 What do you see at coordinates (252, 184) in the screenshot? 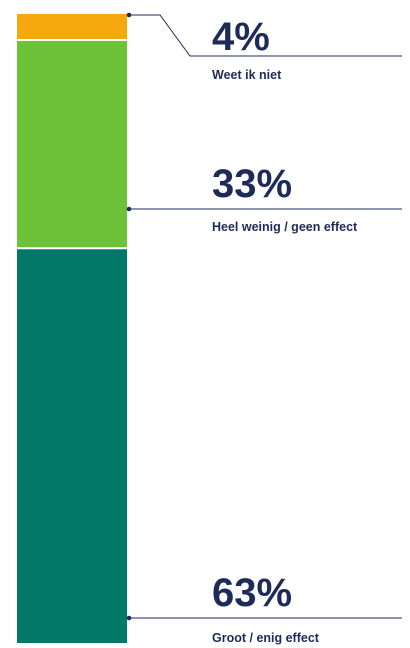
I see `data-label-2: 33%` at bounding box center [252, 184].